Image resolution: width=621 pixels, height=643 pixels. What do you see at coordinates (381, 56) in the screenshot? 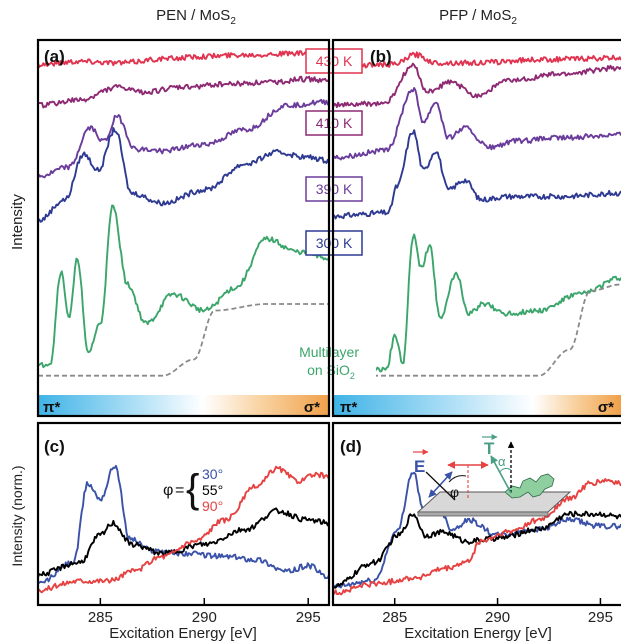
I see `panel-label-b: (b)` at bounding box center [381, 56].